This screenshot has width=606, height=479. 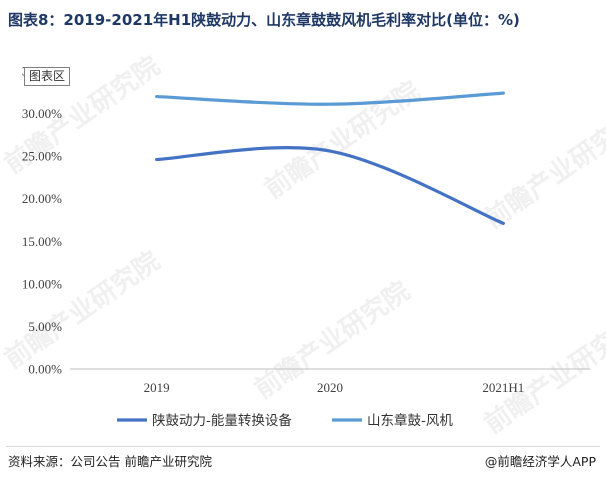 What do you see at coordinates (303, 446) in the screenshot?
I see `footer-divider` at bounding box center [303, 446].